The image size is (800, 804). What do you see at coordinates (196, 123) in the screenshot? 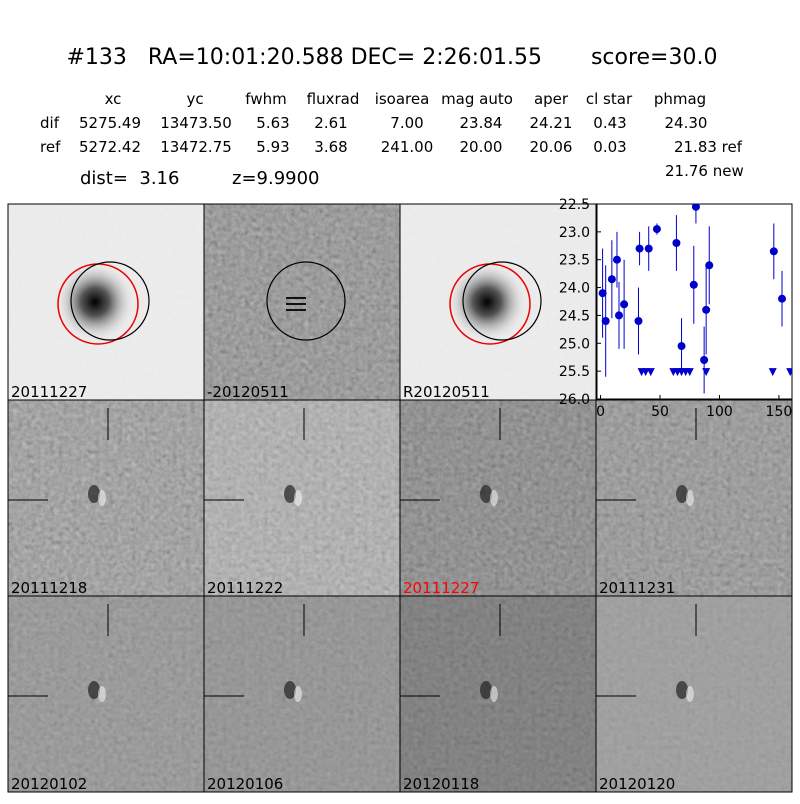
I see `table-cell: 13473.50` at bounding box center [196, 123].